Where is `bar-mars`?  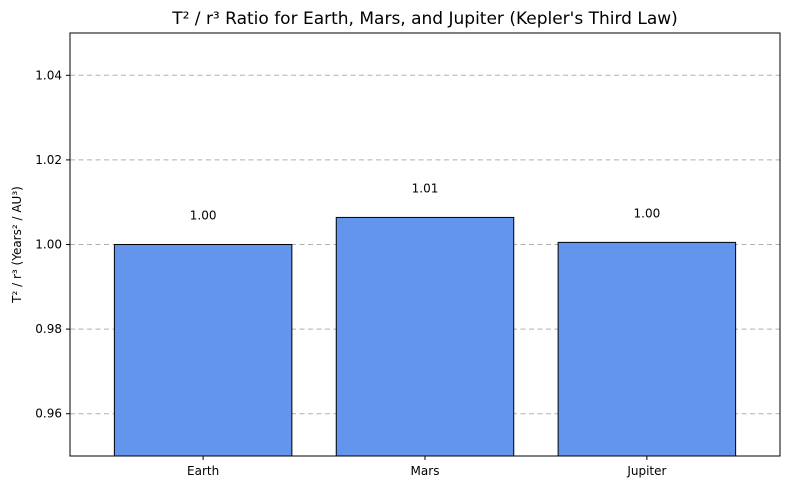
bar-mars is located at coordinates (425, 336).